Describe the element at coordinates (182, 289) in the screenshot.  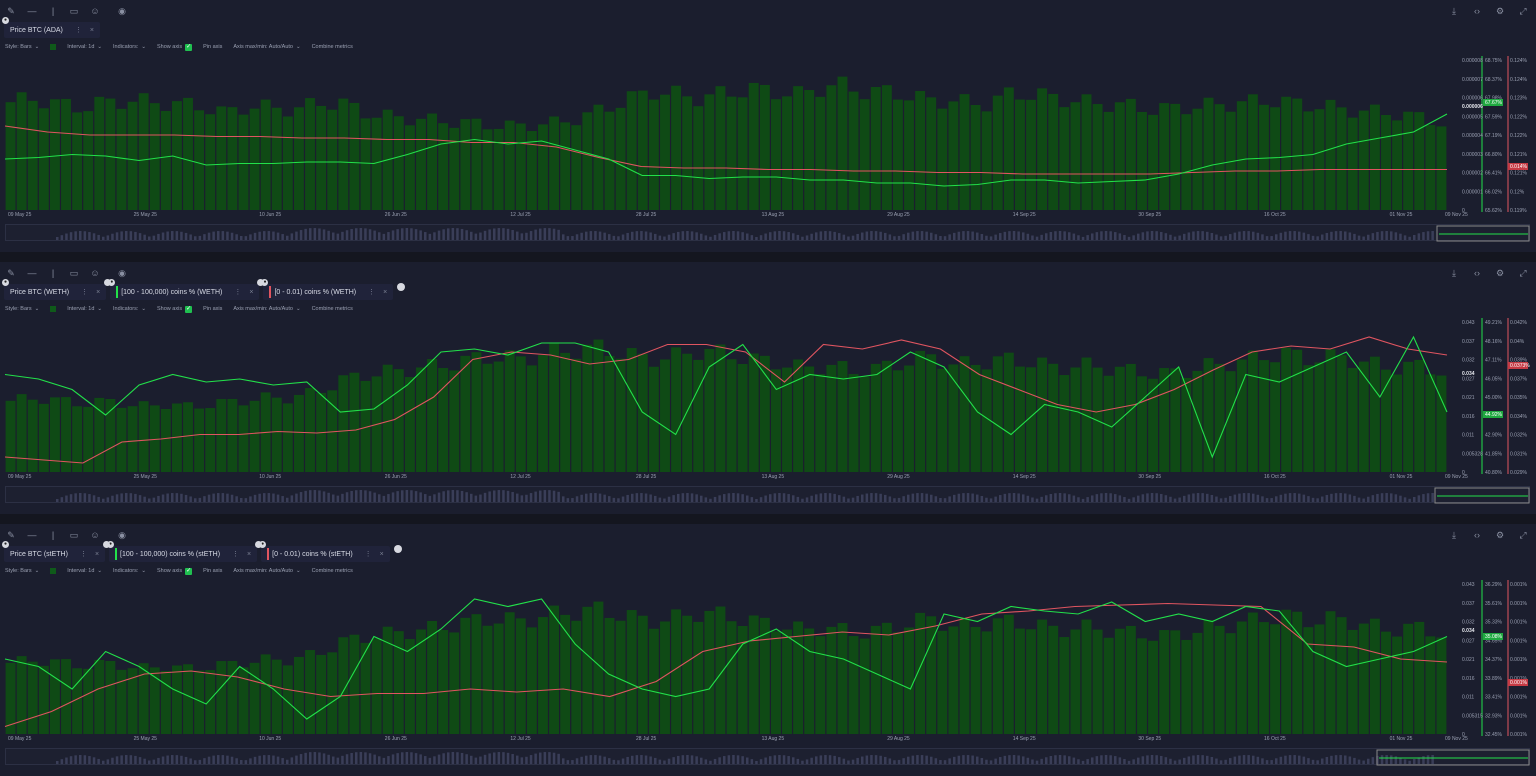
I see `metric-tab: ● [100 - 100,000) coins % (WETH) ⋮ ×` at that location.